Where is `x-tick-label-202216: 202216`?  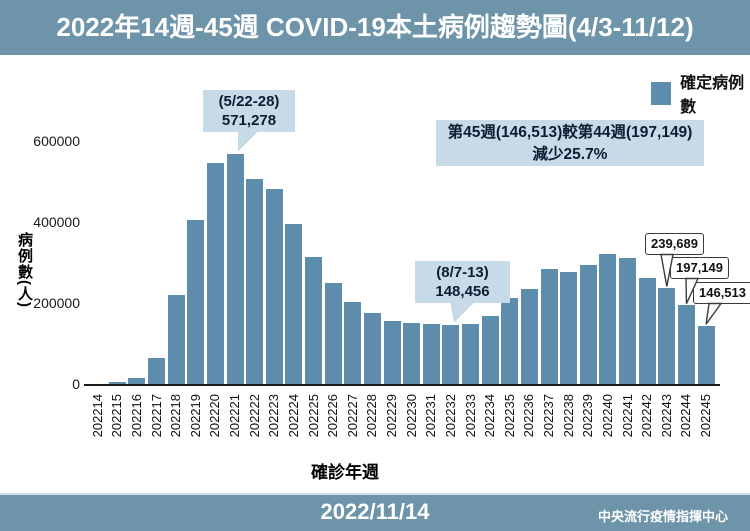 x-tick-label-202216: 202216 is located at coordinates (136, 416).